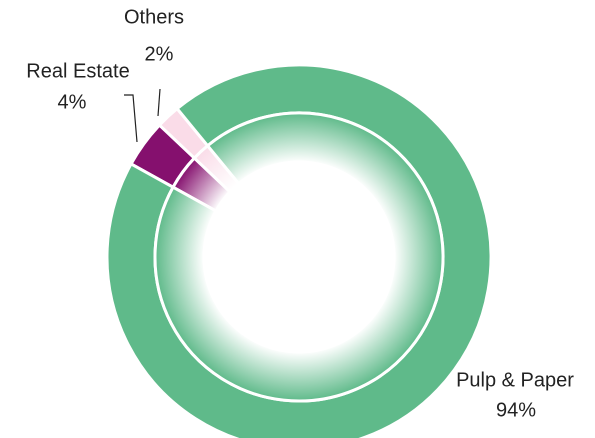 The width and height of the screenshot is (595, 438). What do you see at coordinates (159, 54) in the screenshot?
I see `value-label: 2%` at bounding box center [159, 54].